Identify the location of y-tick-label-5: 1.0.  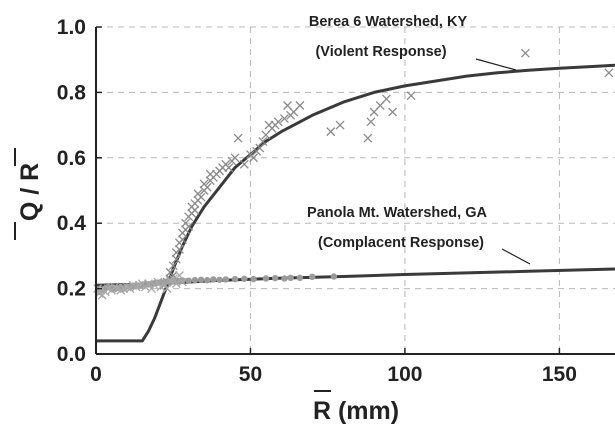
(71, 27).